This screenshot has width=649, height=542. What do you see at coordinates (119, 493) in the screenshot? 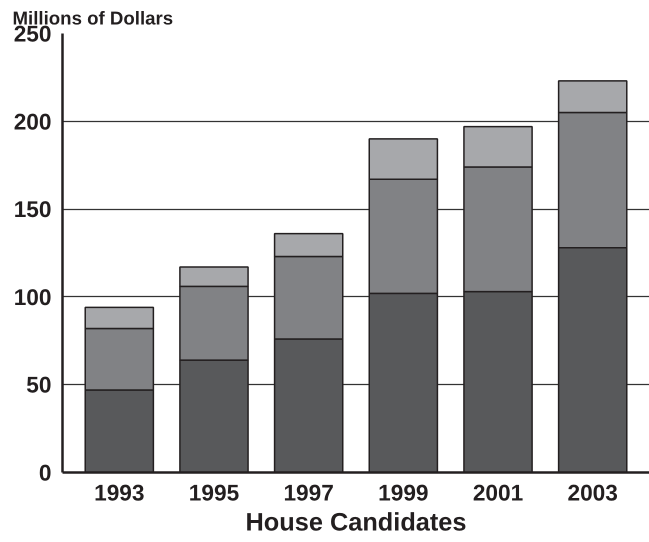
I see `x-tick-label: 1993` at bounding box center [119, 493].